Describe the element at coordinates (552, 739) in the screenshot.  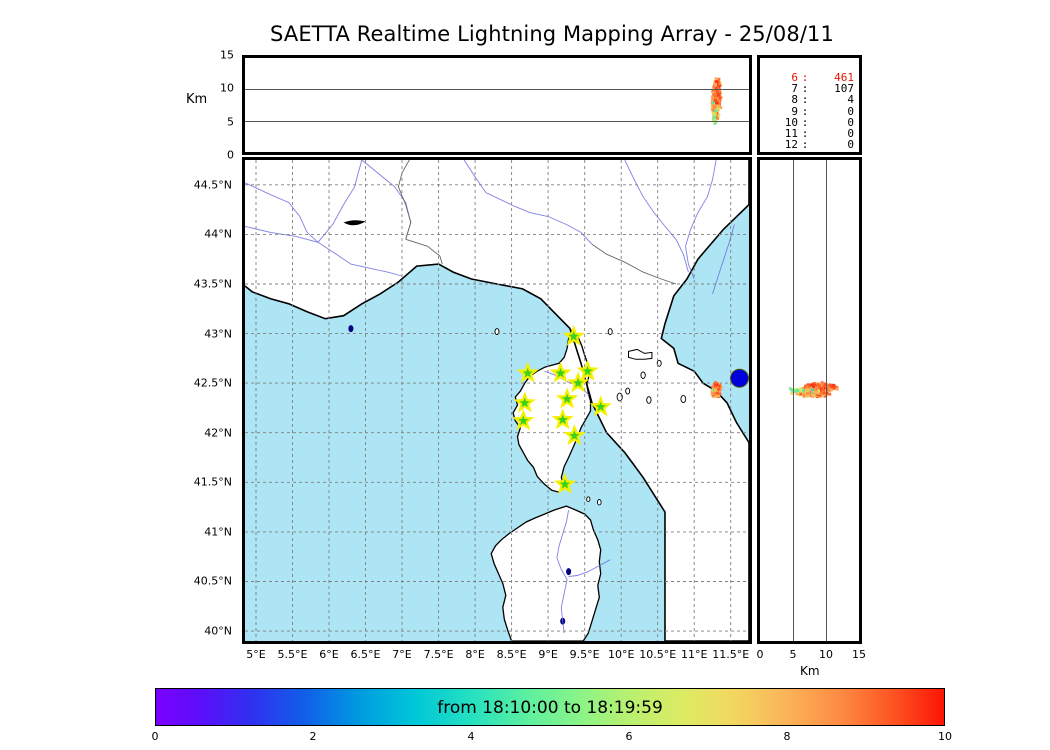
I see `colorbar-ticks: 0 2 4 6 8 10` at that location.